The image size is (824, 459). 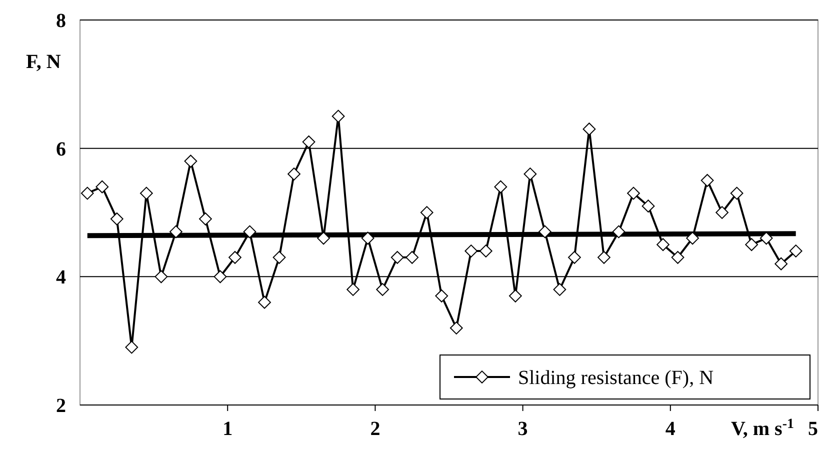 What do you see at coordinates (61, 149) in the screenshot?
I see `y-tick-label: 6` at bounding box center [61, 149].